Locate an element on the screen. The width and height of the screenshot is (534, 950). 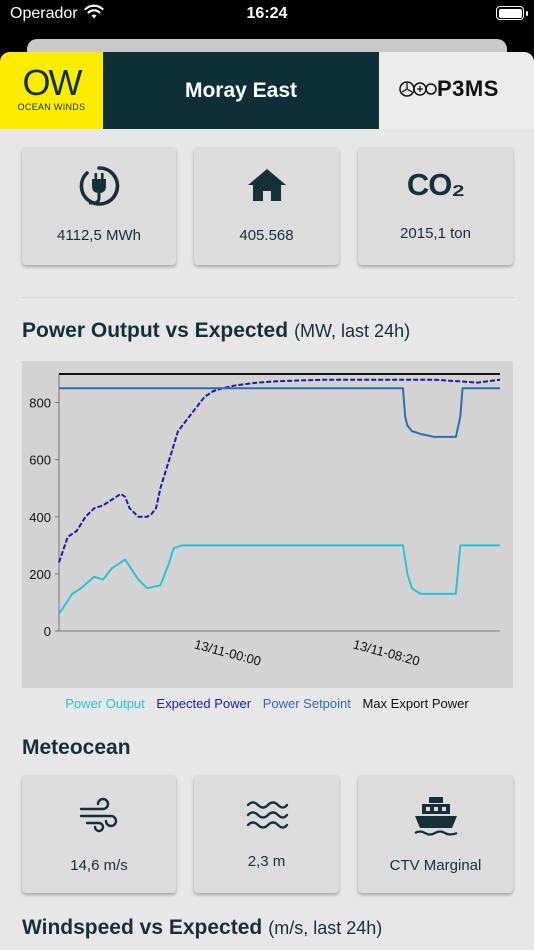
status-bar: Operador 16:24 is located at coordinates (267, 15).